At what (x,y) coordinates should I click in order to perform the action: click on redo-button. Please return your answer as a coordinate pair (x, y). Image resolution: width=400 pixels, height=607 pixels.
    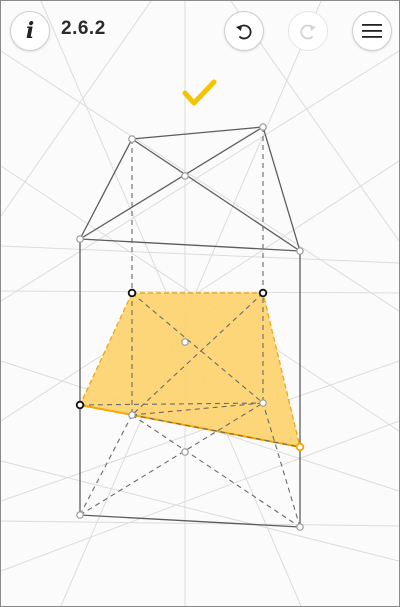
    Looking at the image, I should click on (308, 31).